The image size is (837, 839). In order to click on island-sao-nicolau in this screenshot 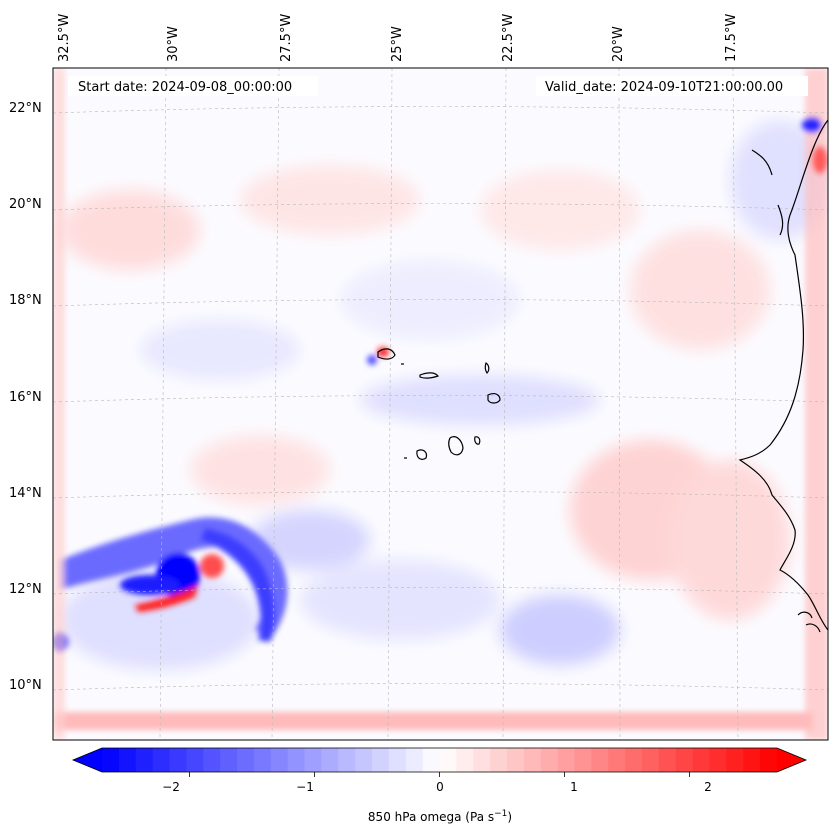, I will do `click(429, 375)`.